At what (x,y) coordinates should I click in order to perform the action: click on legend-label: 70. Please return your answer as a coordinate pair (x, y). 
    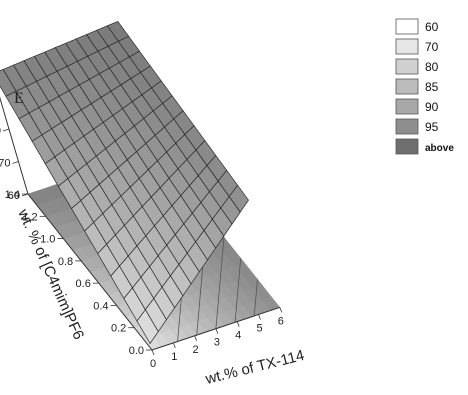
    Looking at the image, I should click on (432, 47).